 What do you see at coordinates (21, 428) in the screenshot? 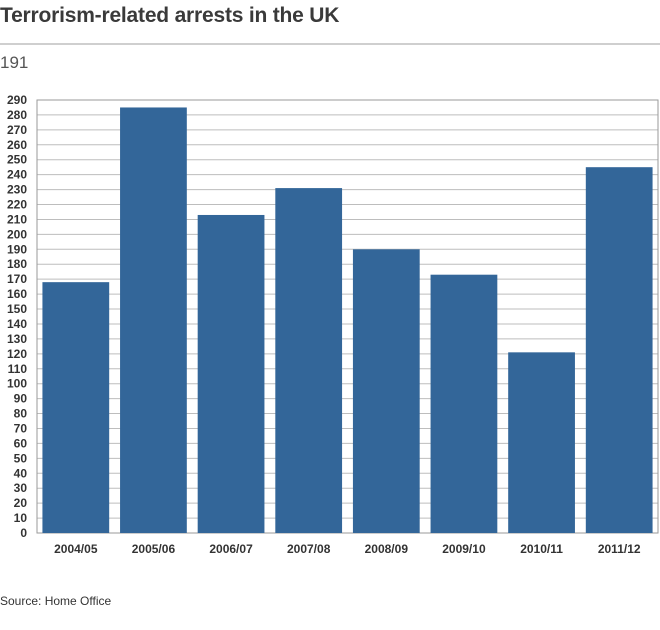
I see `y-tick-label: 70` at bounding box center [21, 428].